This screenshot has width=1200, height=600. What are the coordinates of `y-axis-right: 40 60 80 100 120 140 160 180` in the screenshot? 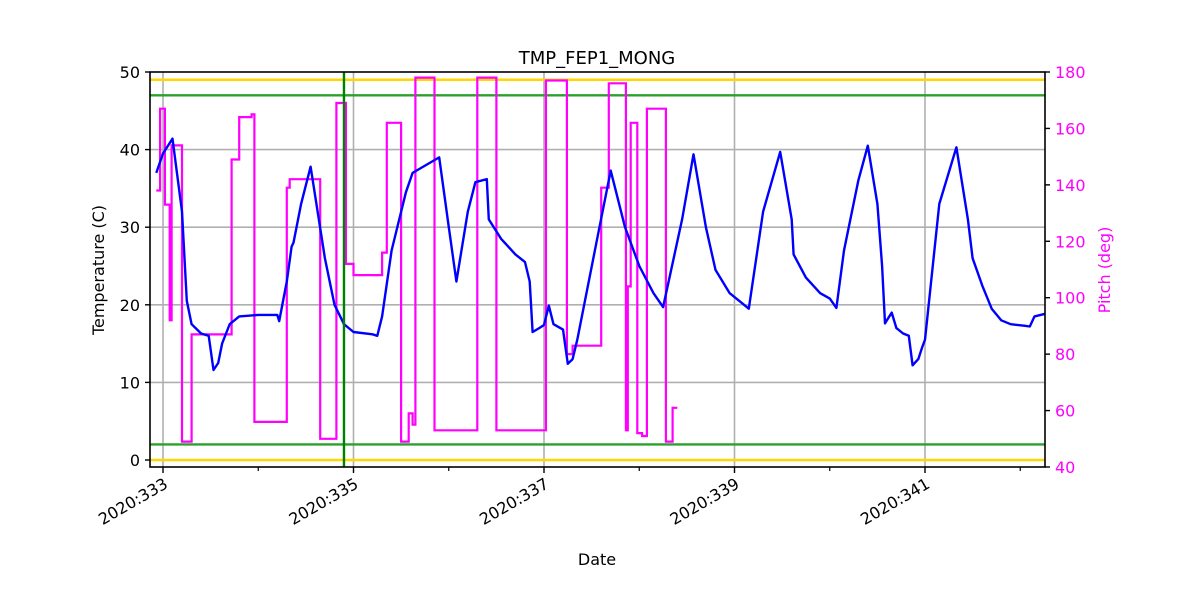 It's located at (1065, 270).